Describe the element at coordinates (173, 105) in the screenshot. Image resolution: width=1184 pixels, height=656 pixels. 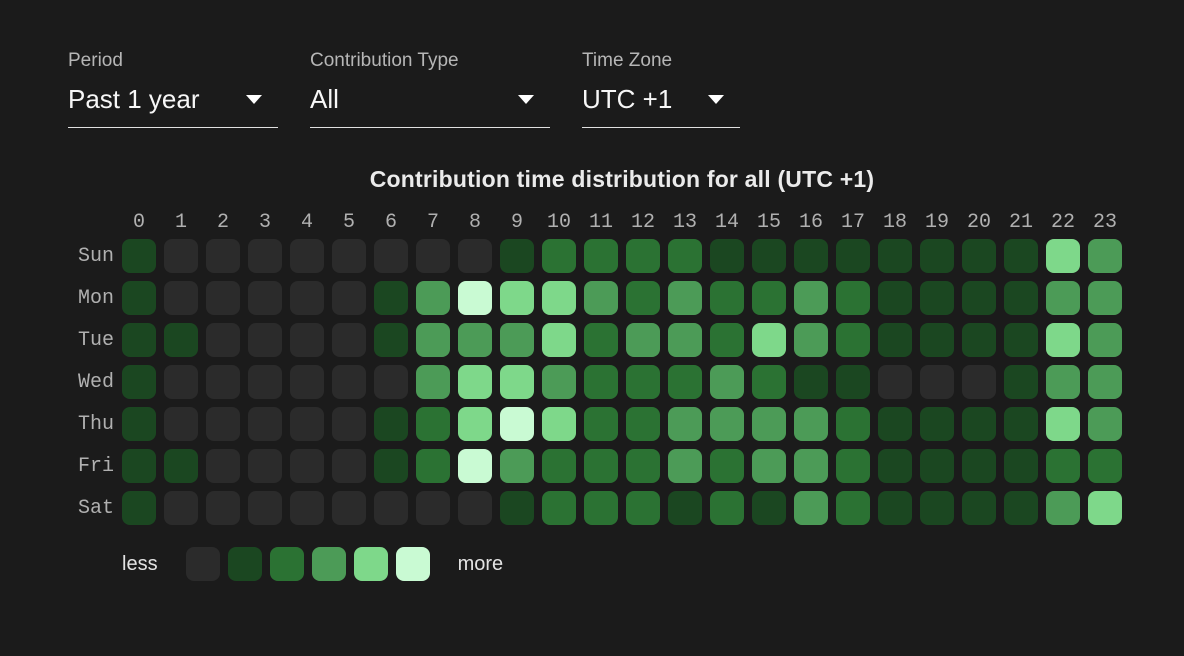
I see `period-dropdown: Past 1 year` at that location.